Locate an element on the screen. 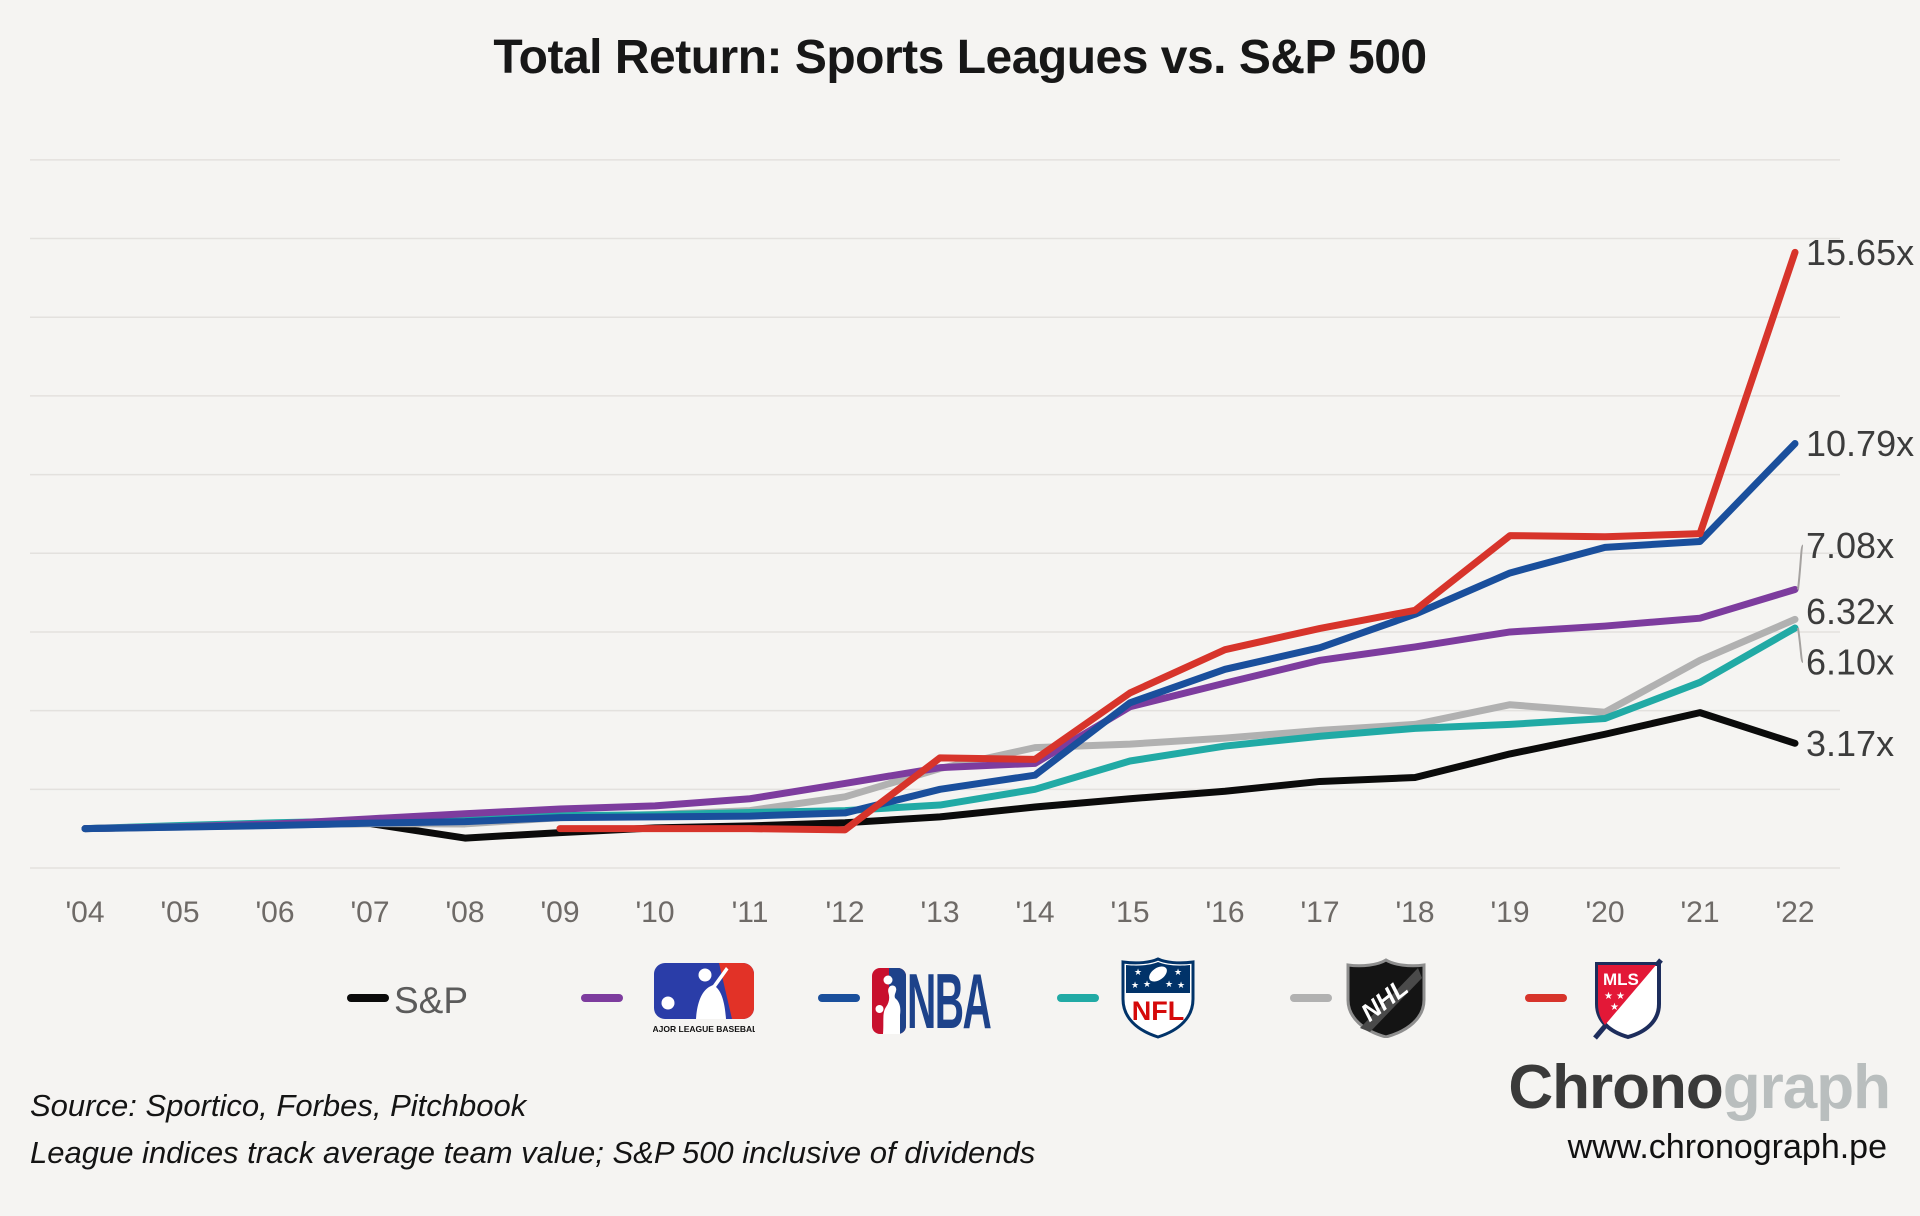  chart-title: Total Return: Sports Leagues vs. S&P 500 is located at coordinates (960, 57).